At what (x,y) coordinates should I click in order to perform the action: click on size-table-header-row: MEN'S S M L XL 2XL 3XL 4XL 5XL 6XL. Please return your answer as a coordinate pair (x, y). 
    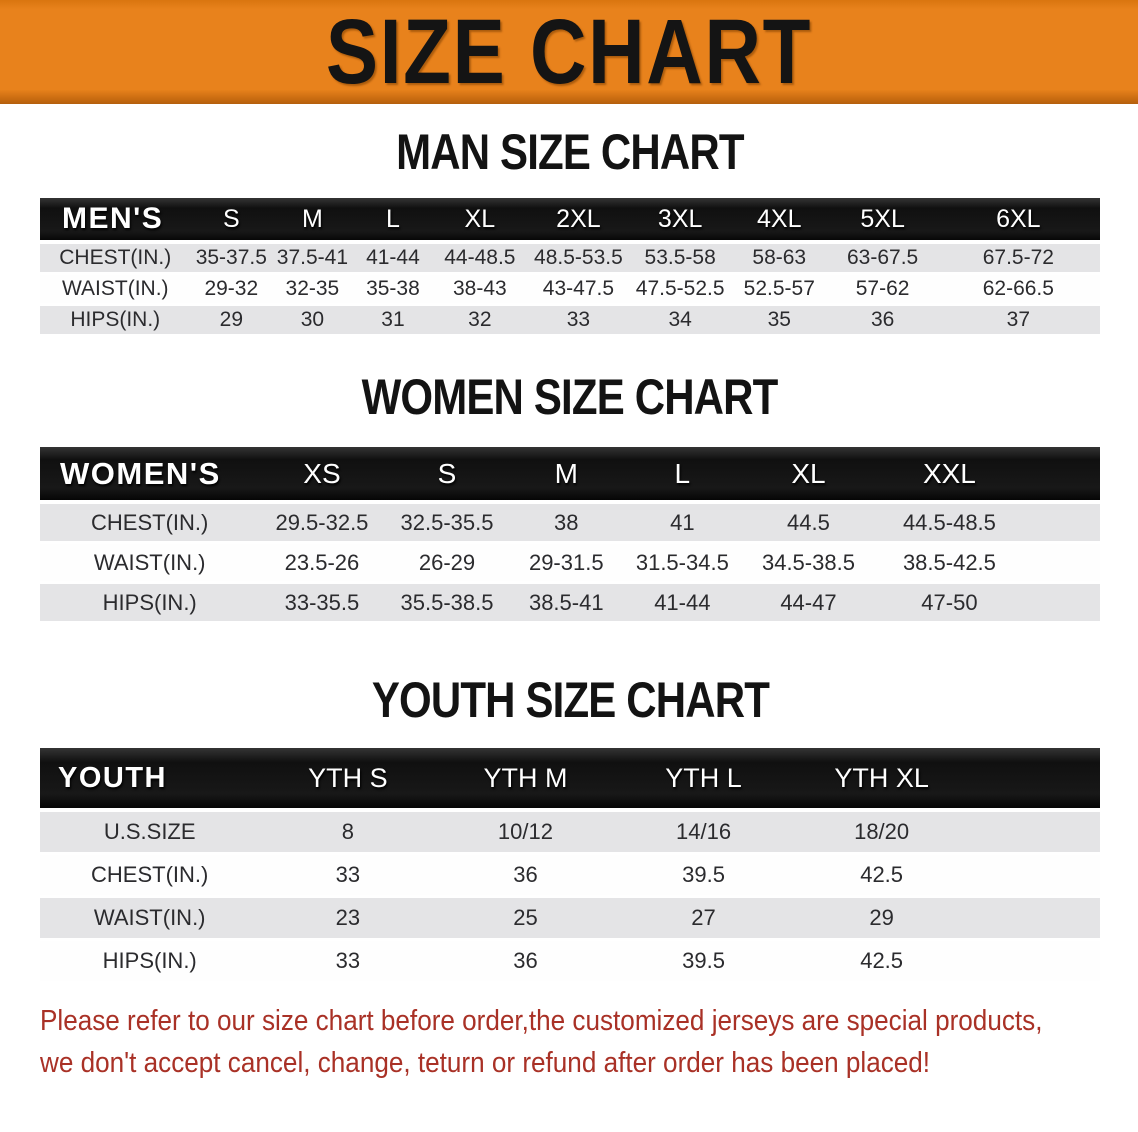
    Looking at the image, I should click on (570, 221).